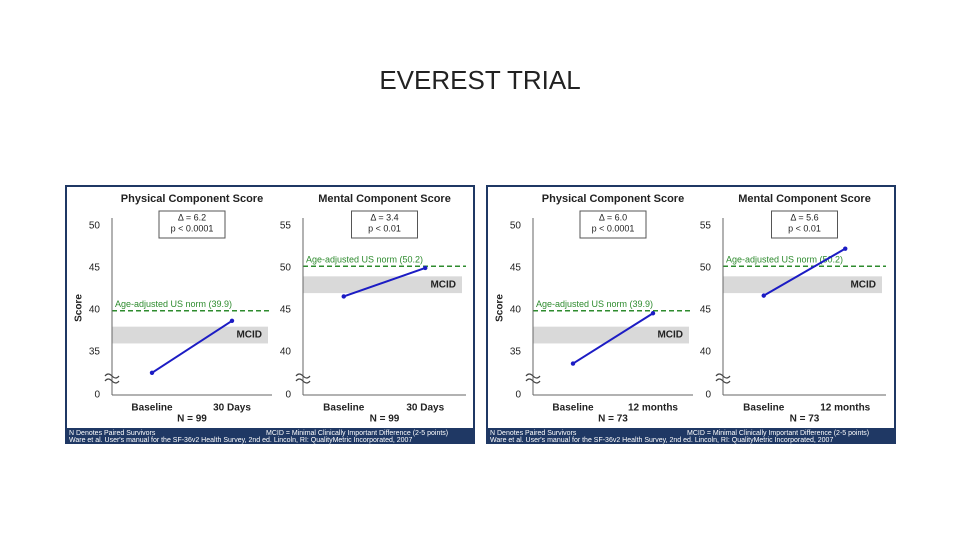 The image size is (960, 545). I want to click on annotation: Δ = 6.2, so click(192, 217).